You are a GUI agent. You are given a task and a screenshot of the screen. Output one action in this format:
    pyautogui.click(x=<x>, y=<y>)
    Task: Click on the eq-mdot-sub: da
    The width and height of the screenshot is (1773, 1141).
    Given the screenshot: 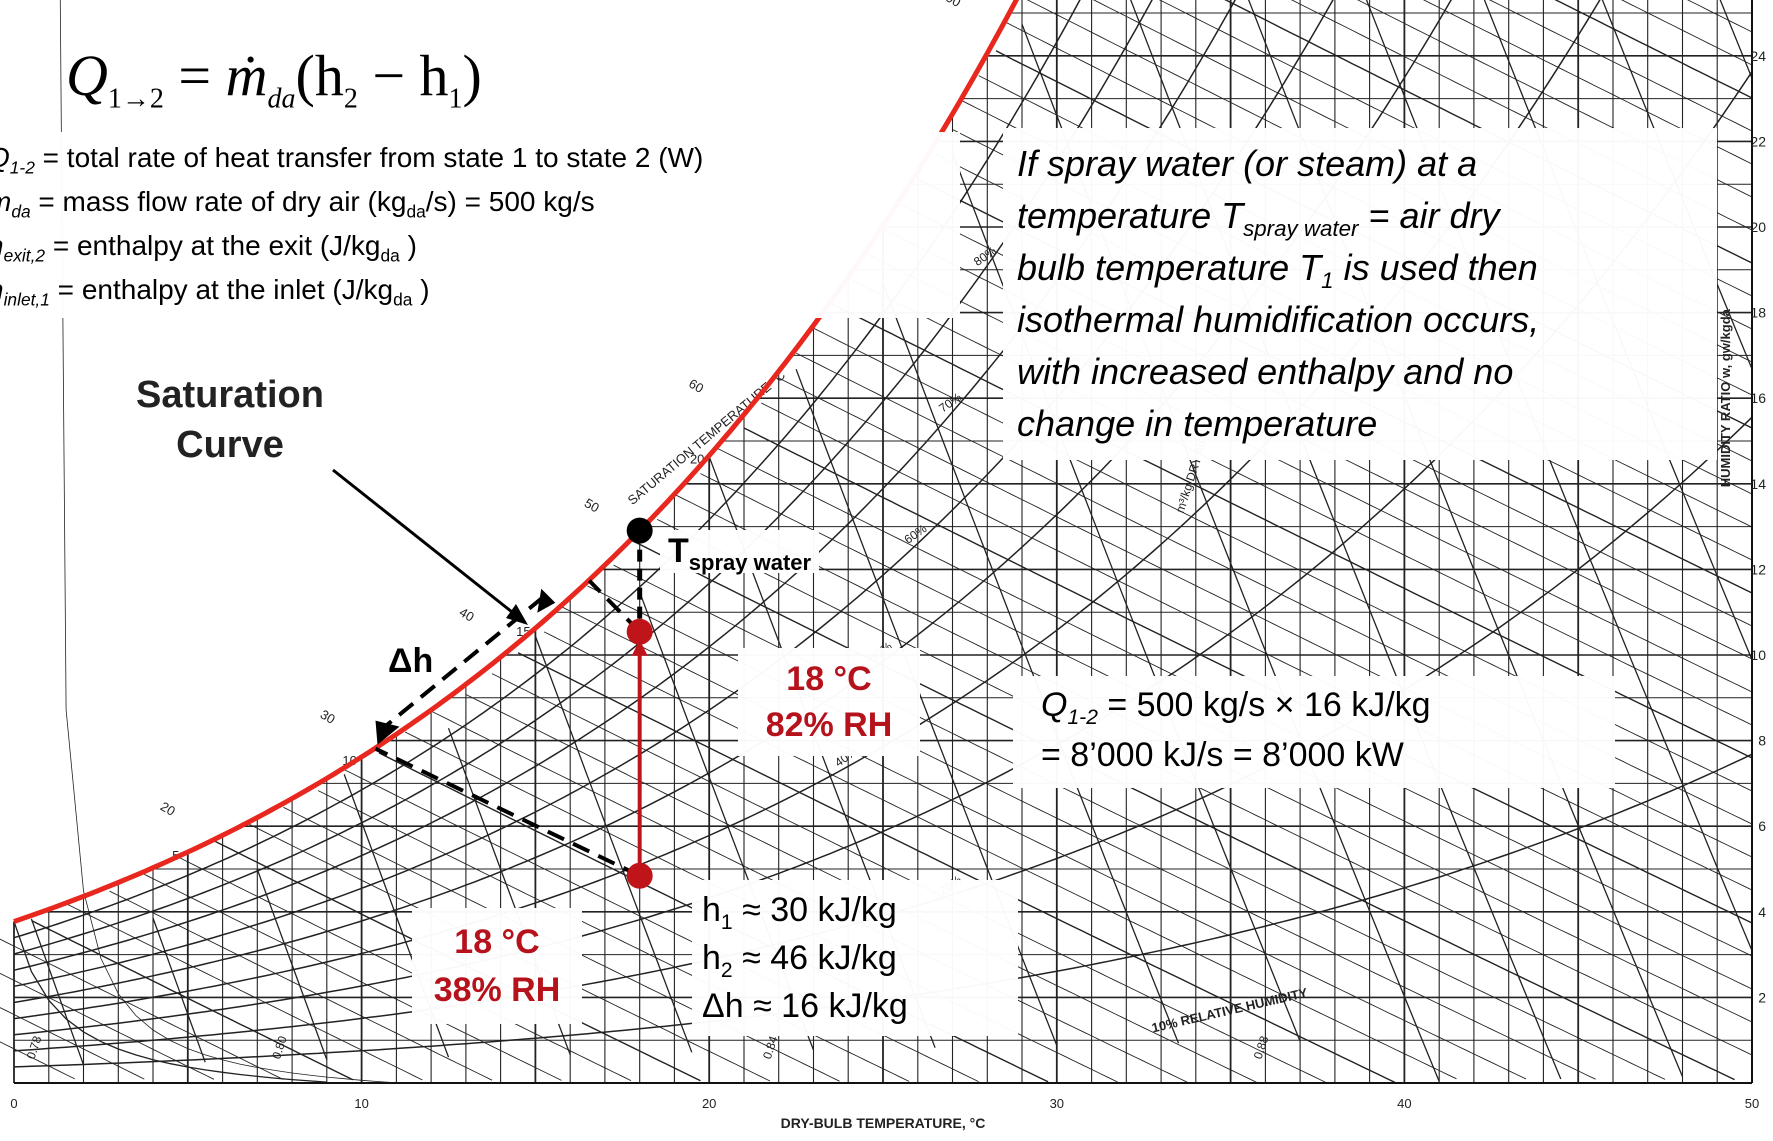 What is the action you would take?
    pyautogui.click(x=281, y=99)
    